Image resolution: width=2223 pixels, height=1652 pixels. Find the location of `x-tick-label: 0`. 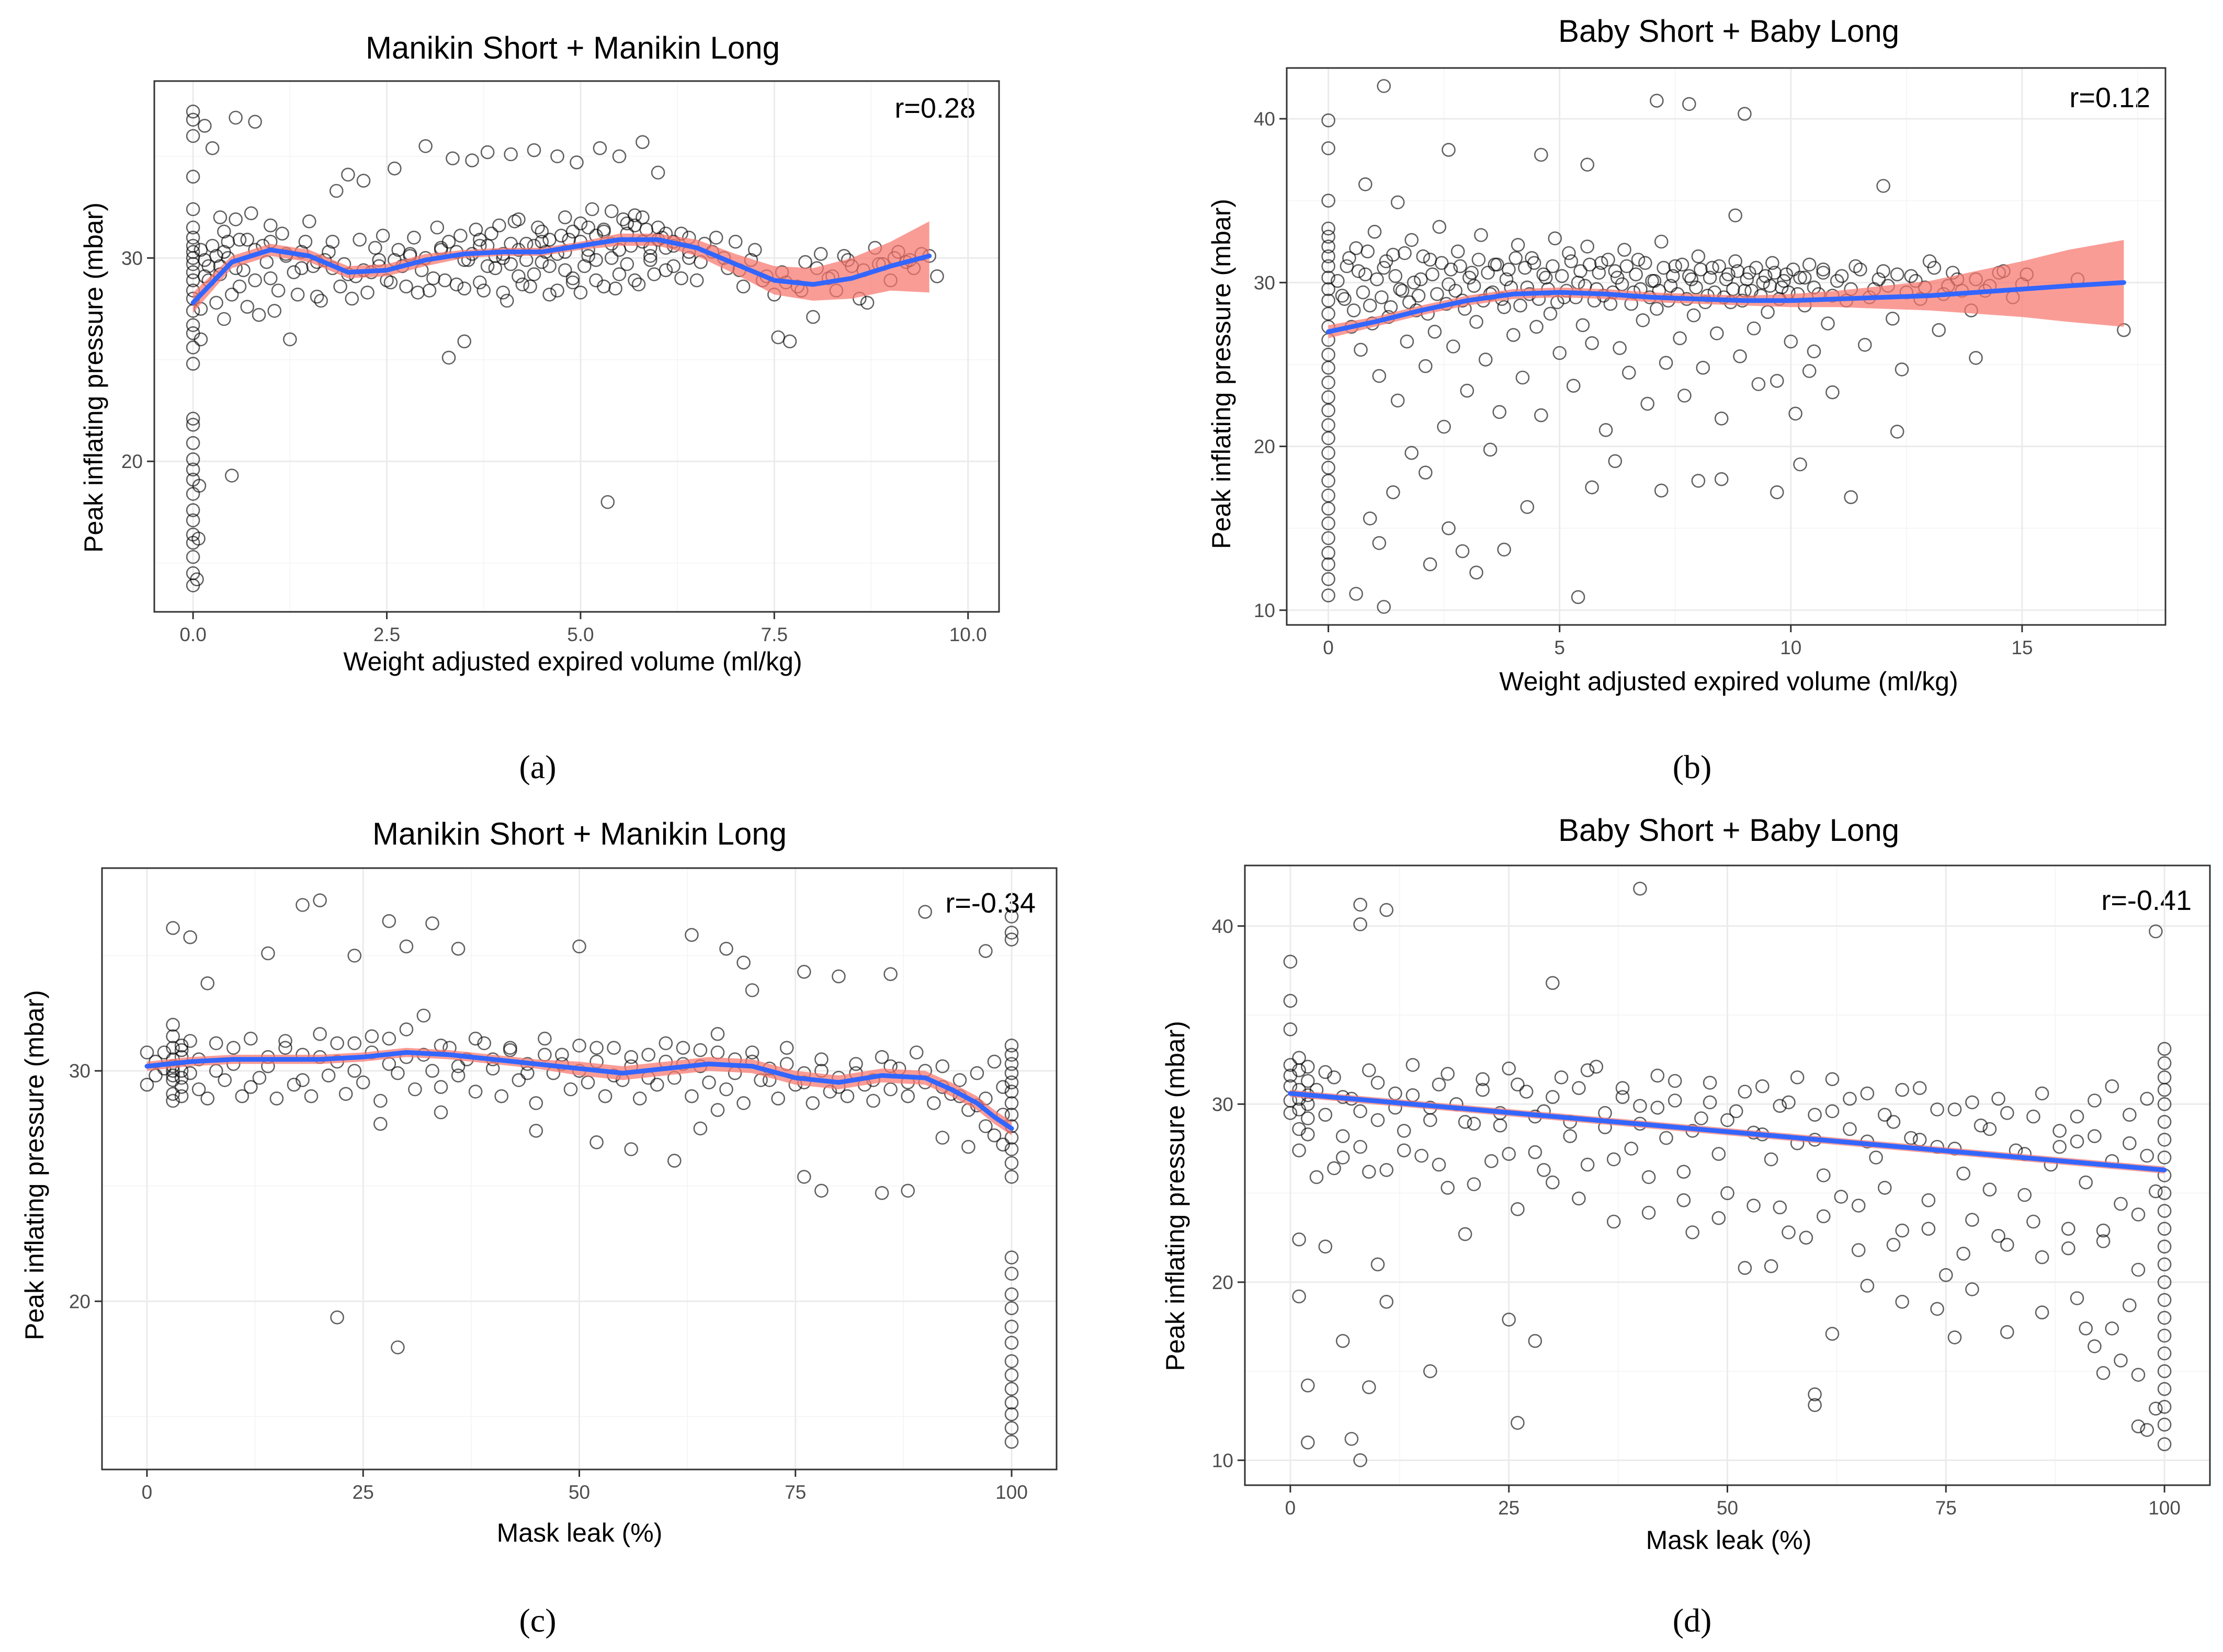

x-tick-label: 0 is located at coordinates (148, 1492).